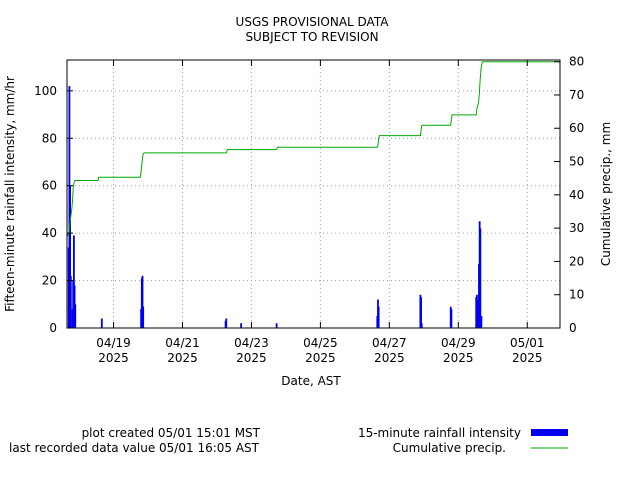 Image resolution: width=640 pixels, height=480 pixels. I want to click on x-tick-label: 05/01, so click(527, 343).